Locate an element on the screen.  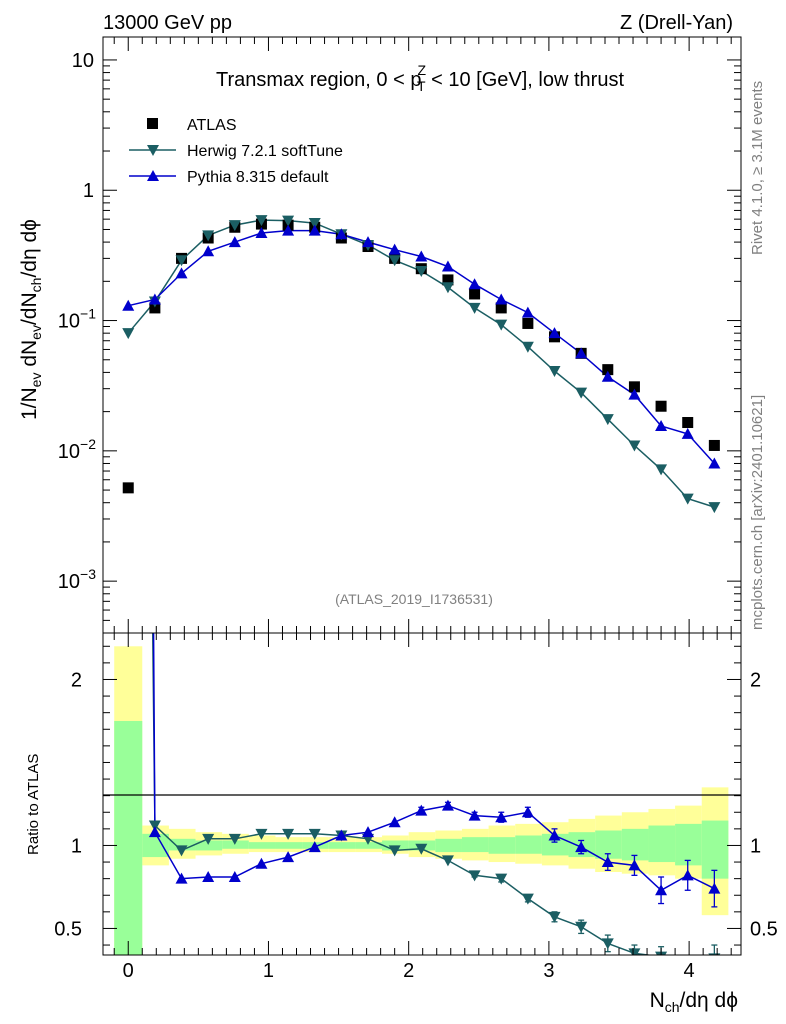
ratio-xlabel: Nch/dη dϕ is located at coordinates (694, 1002).